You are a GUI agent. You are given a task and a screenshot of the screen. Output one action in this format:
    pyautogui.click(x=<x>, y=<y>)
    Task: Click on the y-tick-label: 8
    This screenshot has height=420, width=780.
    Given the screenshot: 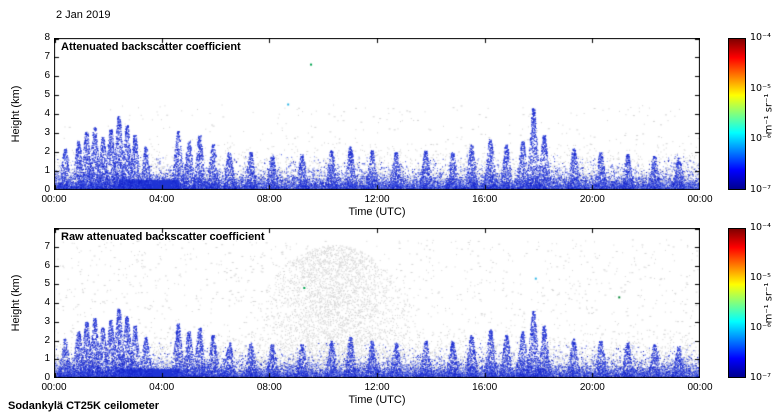 What is the action you would take?
    pyautogui.click(x=47, y=37)
    